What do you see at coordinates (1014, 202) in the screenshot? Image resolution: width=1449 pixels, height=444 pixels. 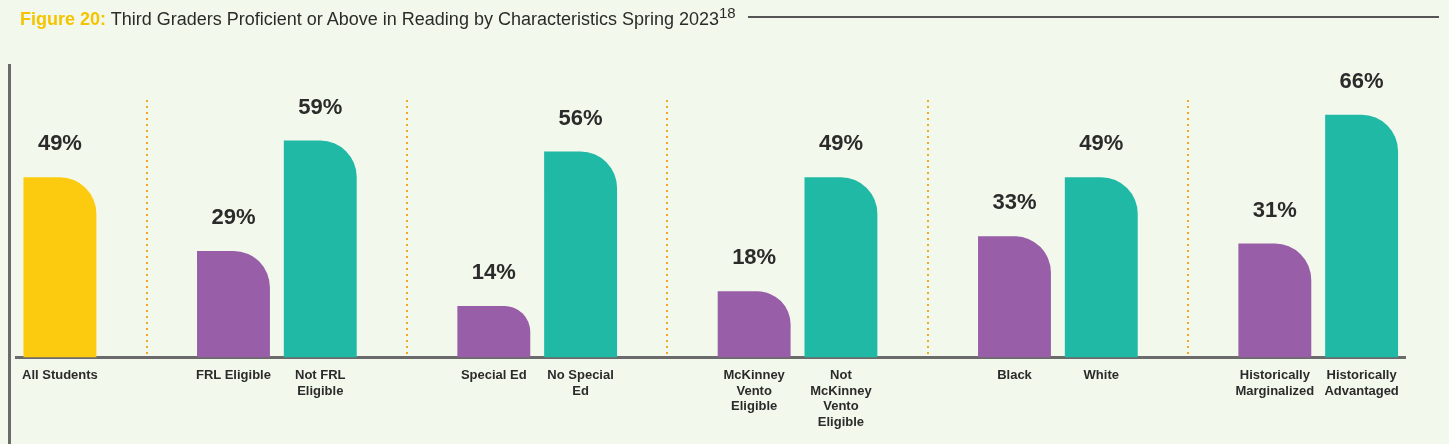 I see `data-label: 33%` at bounding box center [1014, 202].